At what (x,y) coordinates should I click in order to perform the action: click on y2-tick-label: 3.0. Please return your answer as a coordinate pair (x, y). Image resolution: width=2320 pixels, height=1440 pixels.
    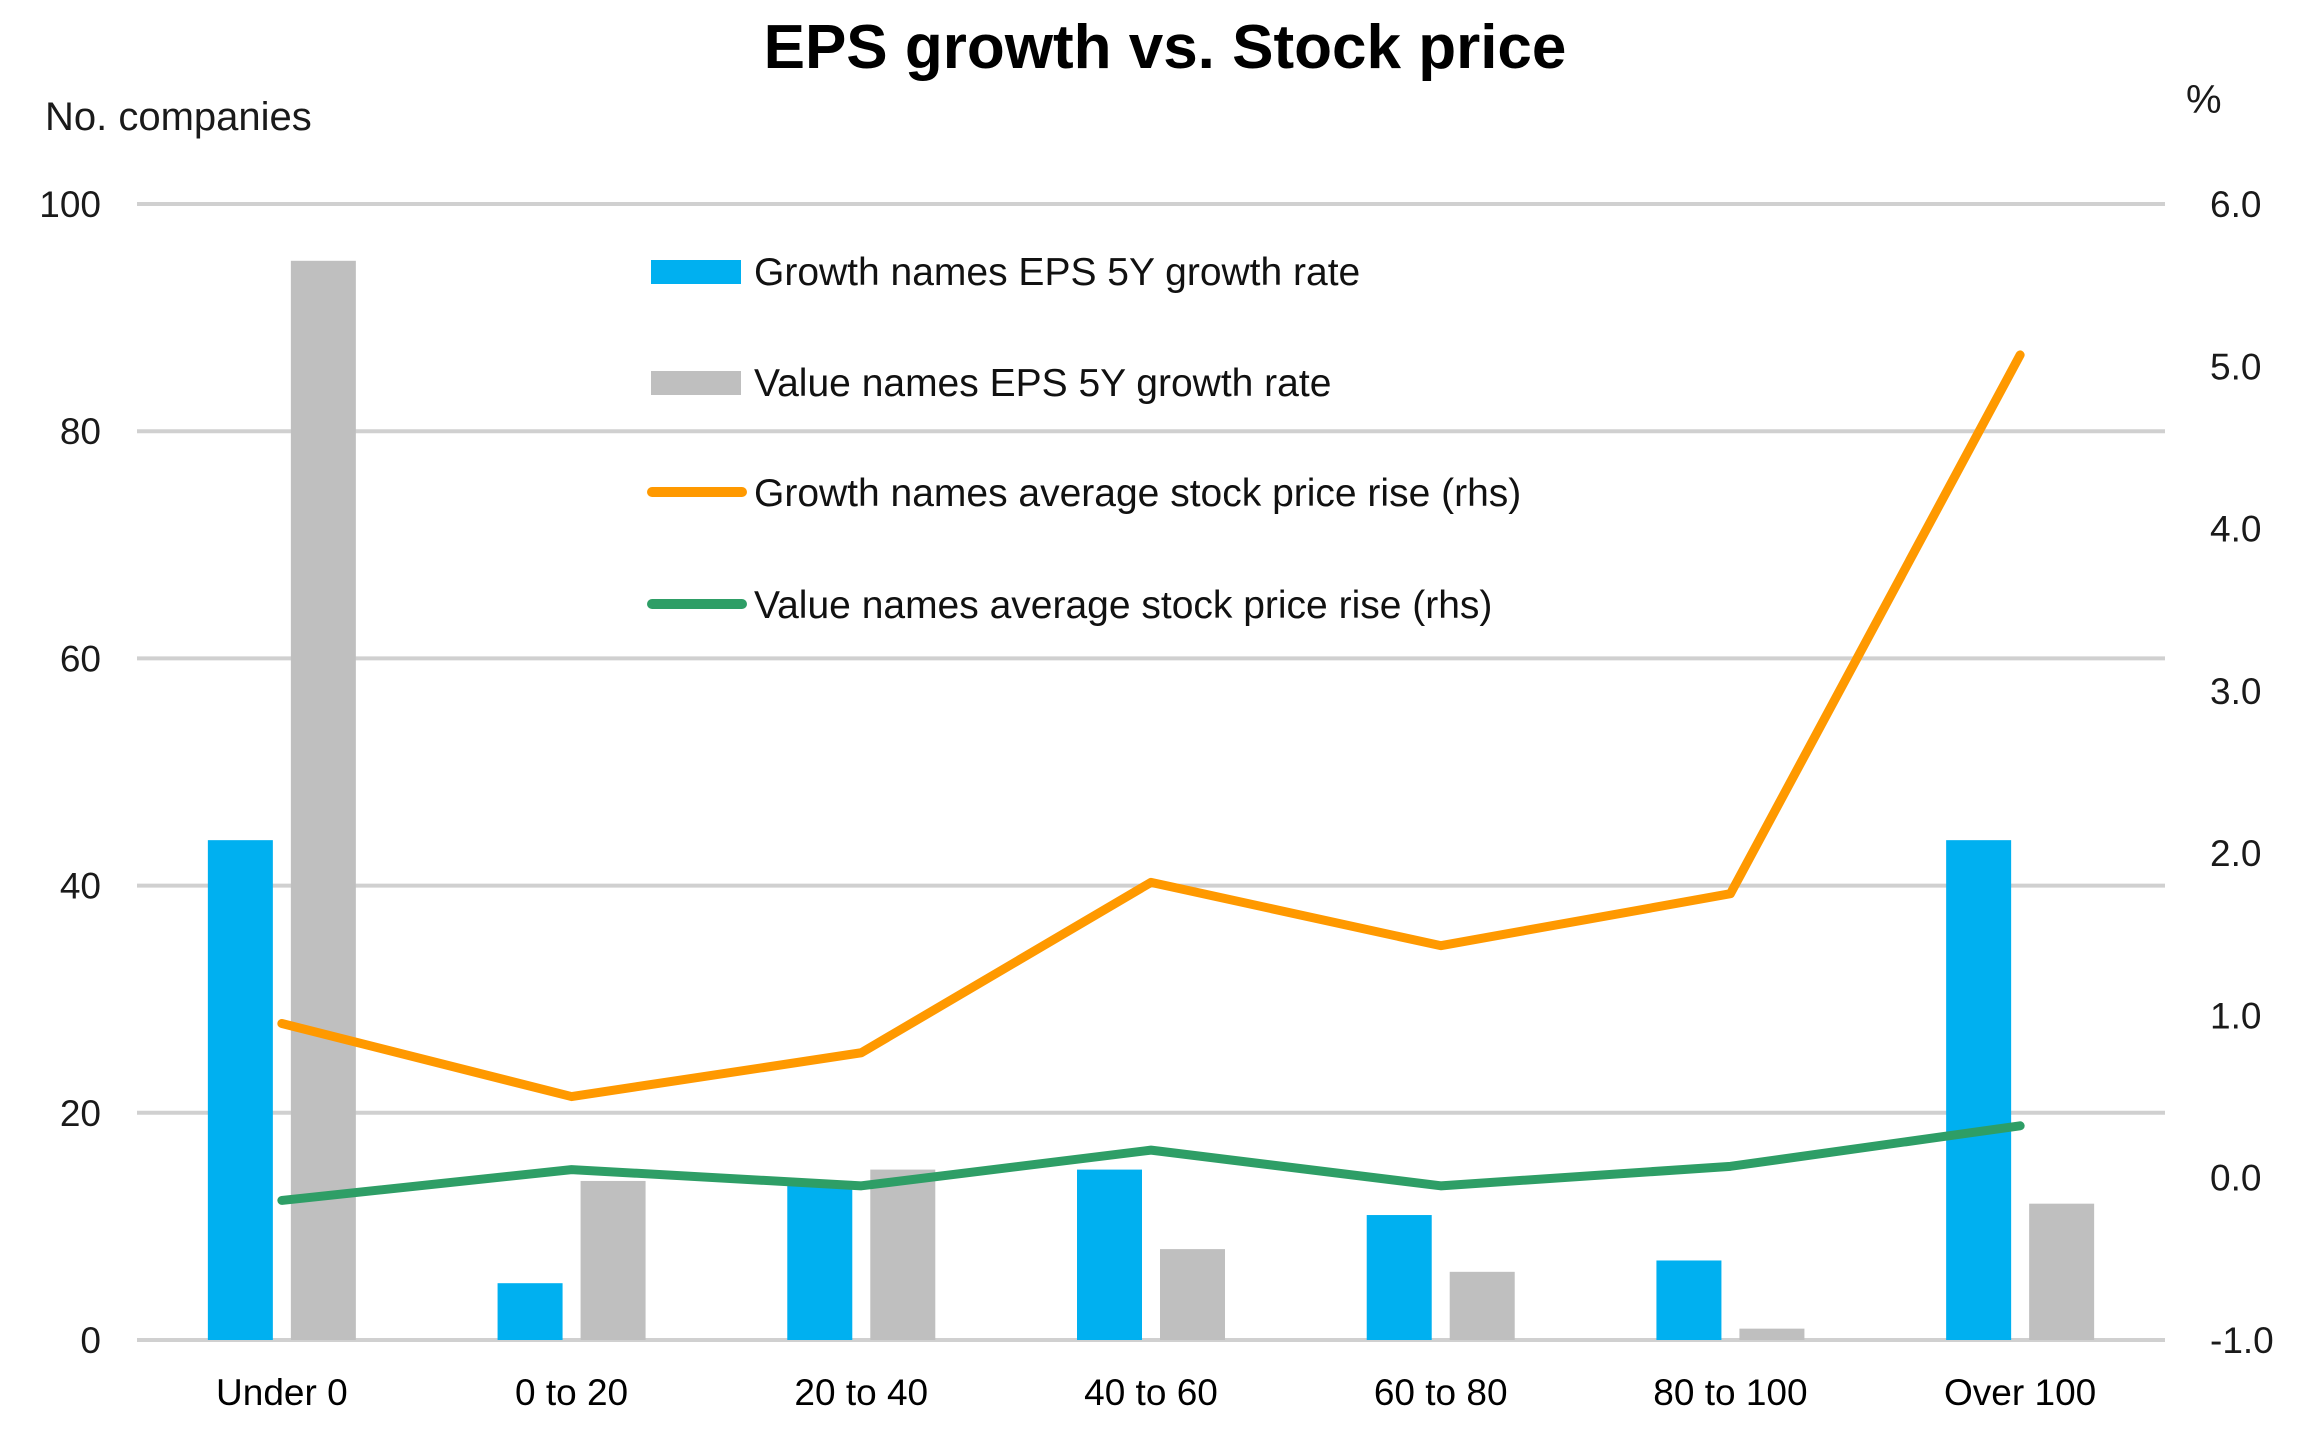
    Looking at the image, I should click on (2235, 691).